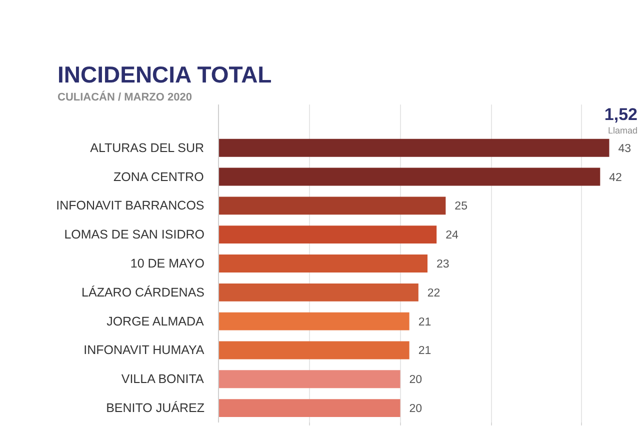  I want to click on y-tick-label: JORGE ALMADA, so click(155, 321).